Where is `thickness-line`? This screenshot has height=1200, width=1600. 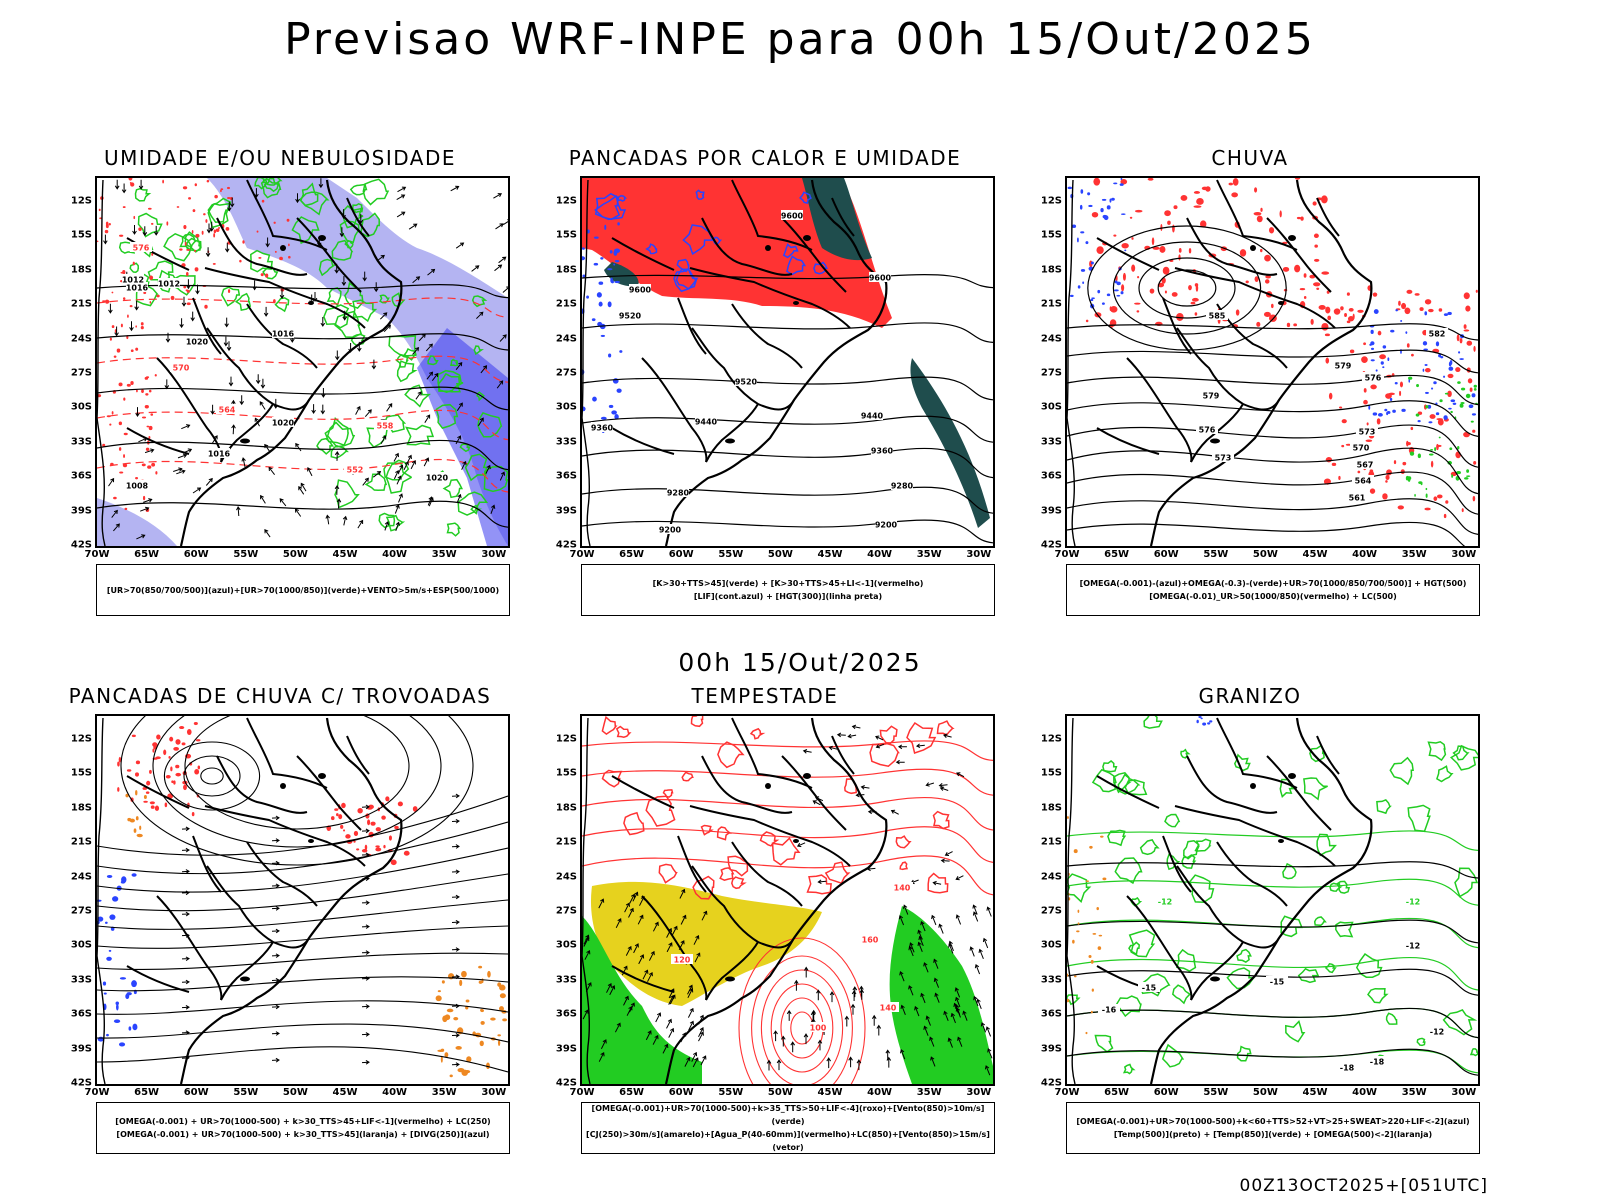 thickness-line is located at coordinates (302, 476).